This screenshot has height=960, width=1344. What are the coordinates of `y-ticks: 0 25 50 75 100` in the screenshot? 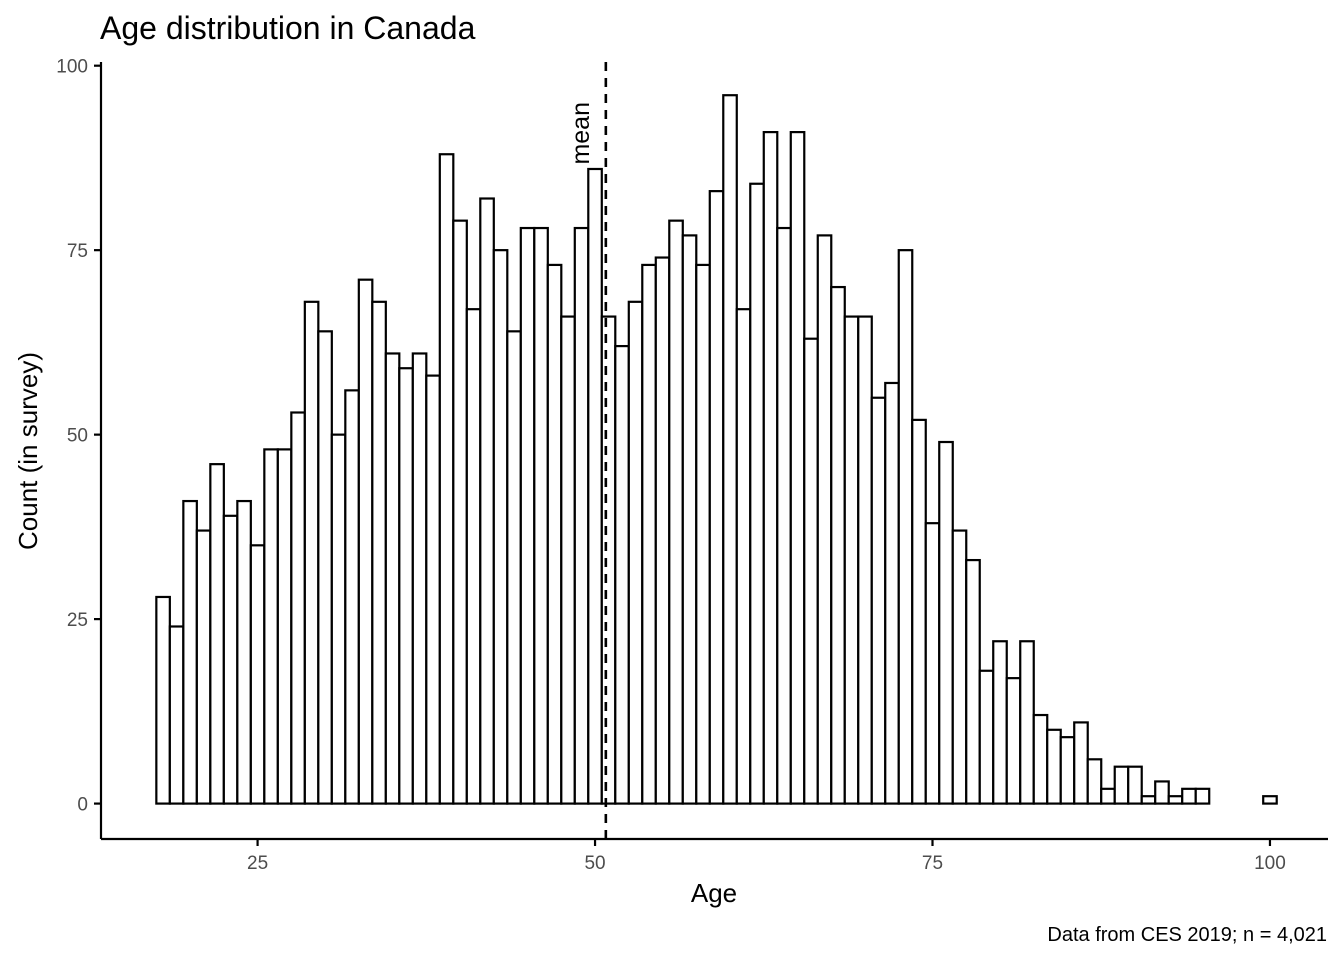 It's located at (78, 436).